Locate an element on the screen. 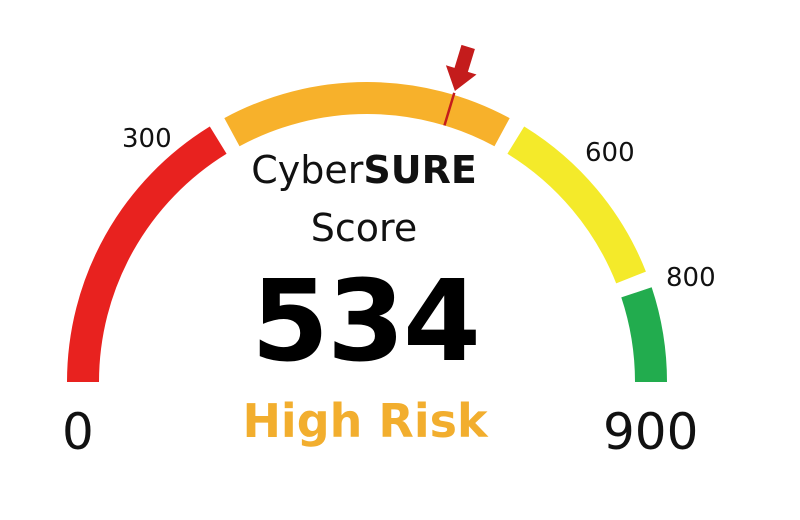 The height and width of the screenshot is (520, 800). segment-high-risk is located at coordinates (367, 114).